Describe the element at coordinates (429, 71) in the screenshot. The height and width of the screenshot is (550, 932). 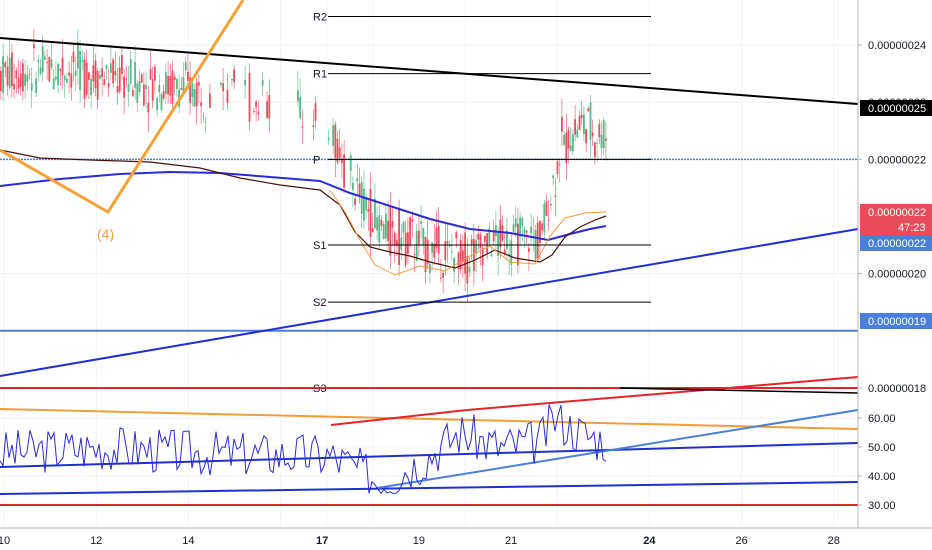
I see `trend-line-descending` at that location.